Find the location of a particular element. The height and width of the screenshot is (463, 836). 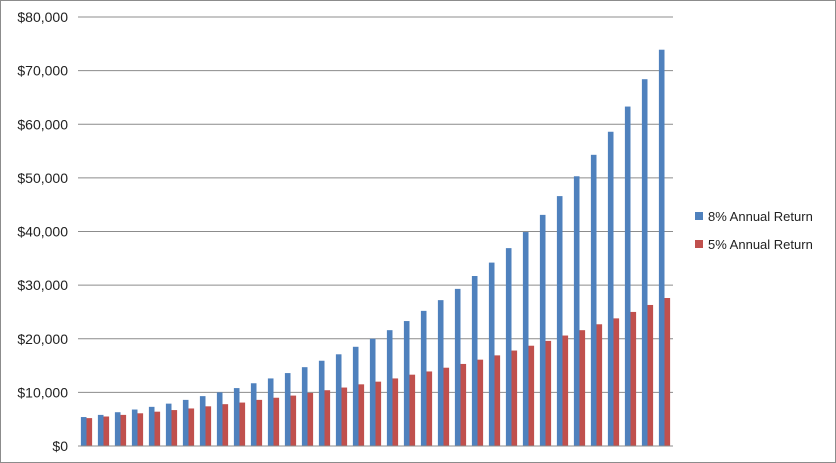

y-tick-label: $50,000 is located at coordinates (42, 178).